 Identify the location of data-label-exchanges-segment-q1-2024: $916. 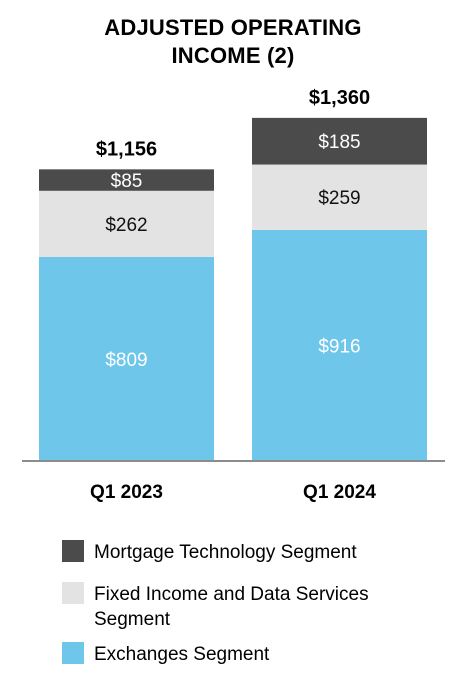
(339, 346).